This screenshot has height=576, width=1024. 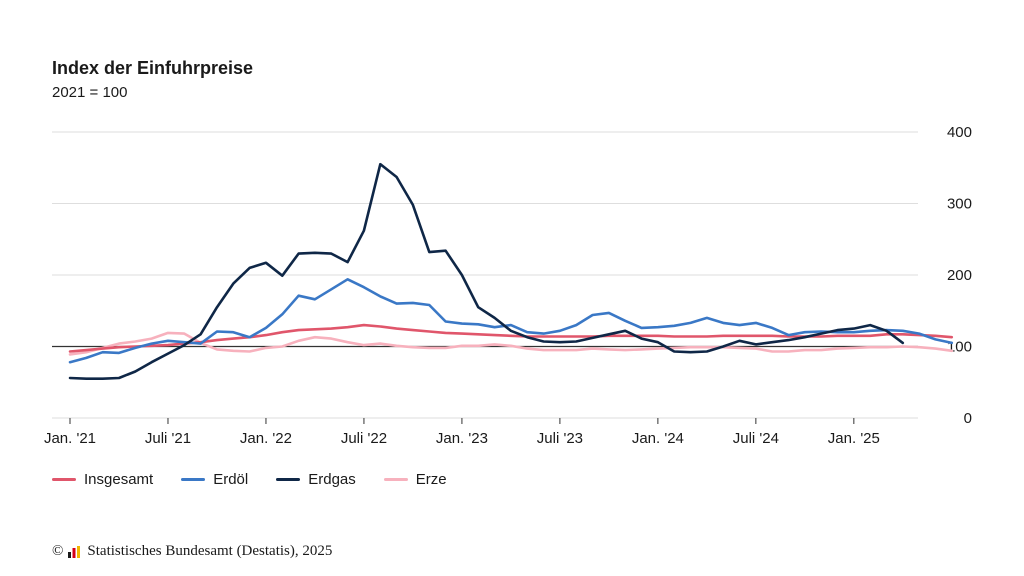 I want to click on x-tick-label: Jan. '22, so click(x=266, y=438).